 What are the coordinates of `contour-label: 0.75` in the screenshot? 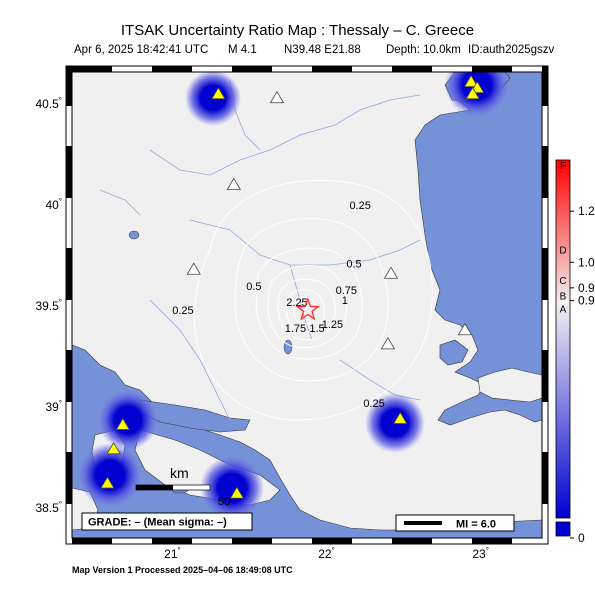 It's located at (346, 291).